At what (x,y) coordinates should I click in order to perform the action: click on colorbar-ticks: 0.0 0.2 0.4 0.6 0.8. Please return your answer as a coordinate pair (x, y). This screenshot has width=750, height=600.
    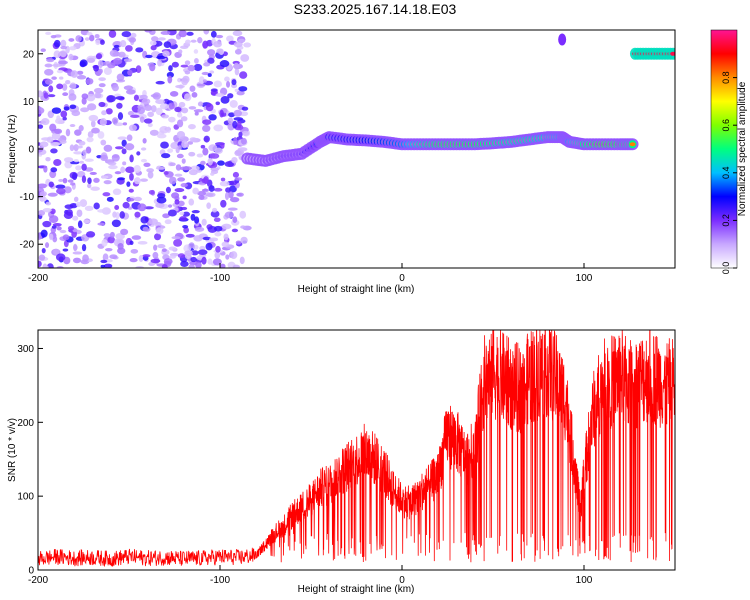
    Looking at the image, I should click on (729, 172).